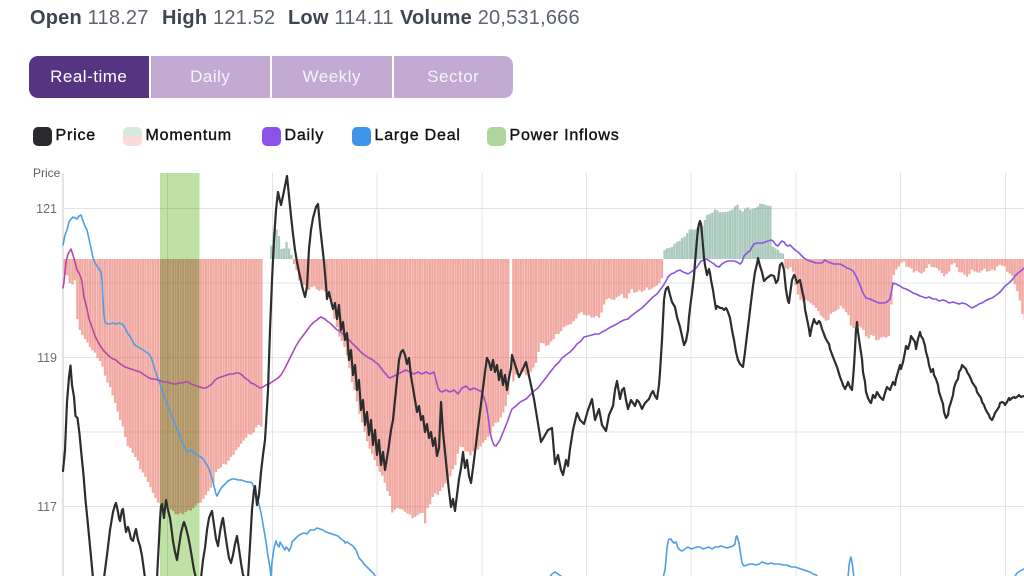 The width and height of the screenshot is (1024, 576). I want to click on svg-text: 119, so click(47, 358).